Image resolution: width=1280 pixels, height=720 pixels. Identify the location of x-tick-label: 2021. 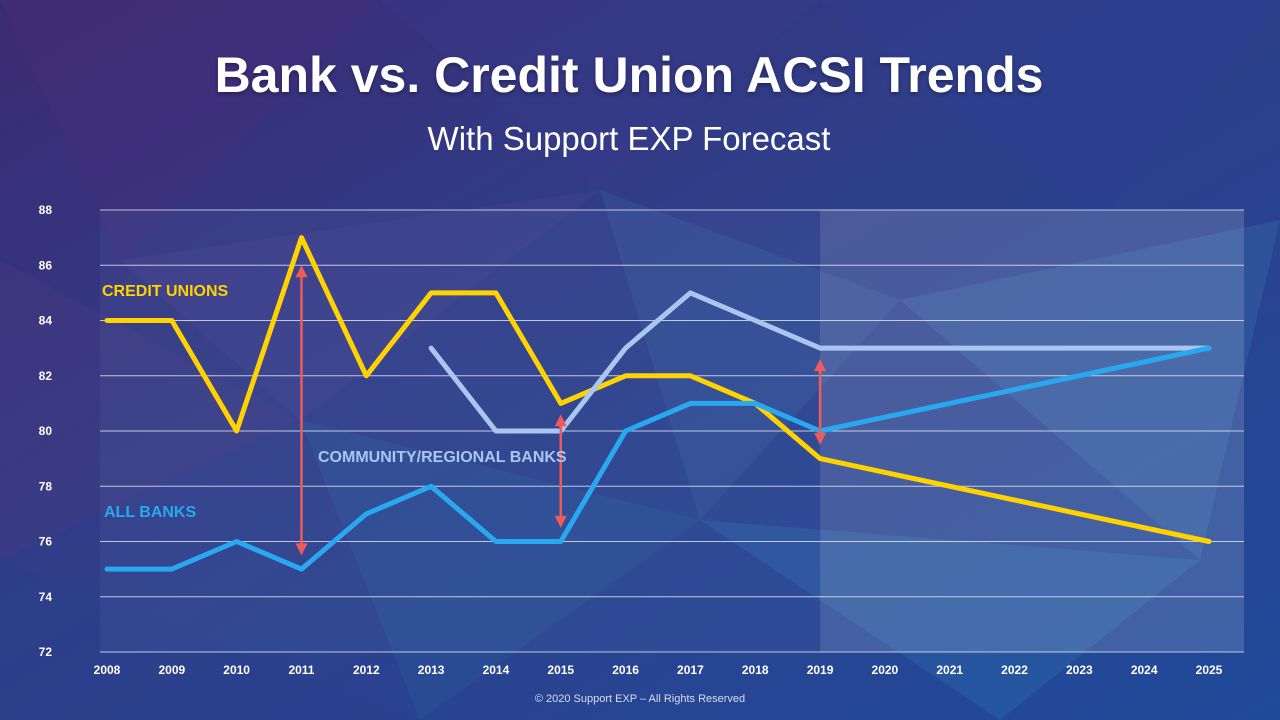
(949, 670).